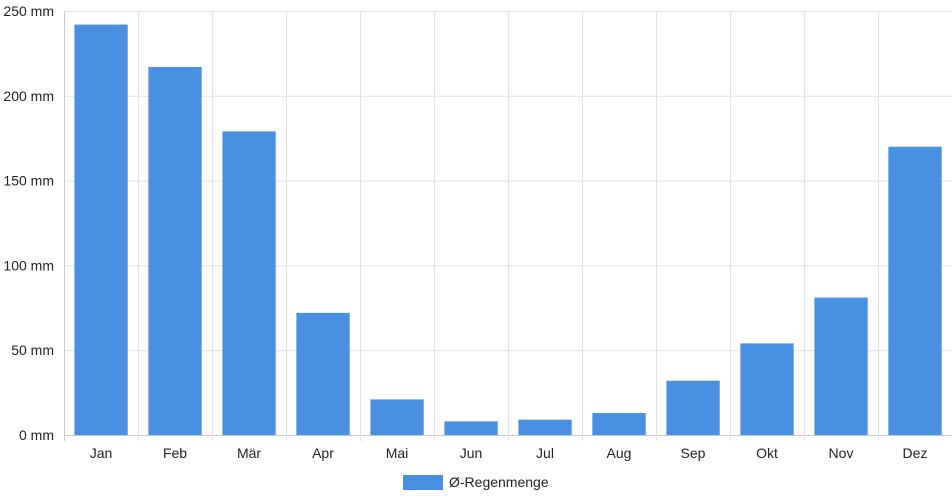 This screenshot has width=952, height=500. Describe the element at coordinates (767, 389) in the screenshot. I see `bar-Okt` at that location.